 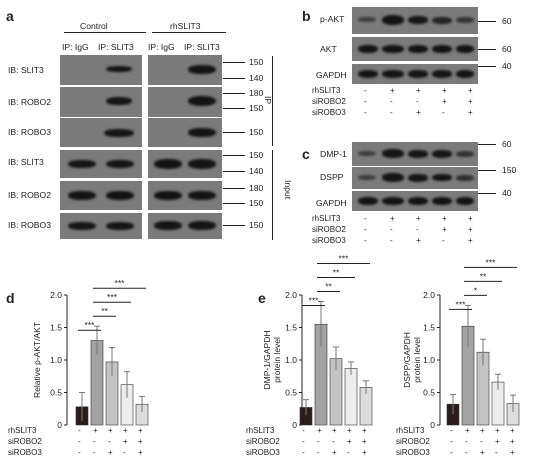 What do you see at coordinates (101, 70) in the screenshot?
I see `blot-a-control-slit3-ip` at bounding box center [101, 70].